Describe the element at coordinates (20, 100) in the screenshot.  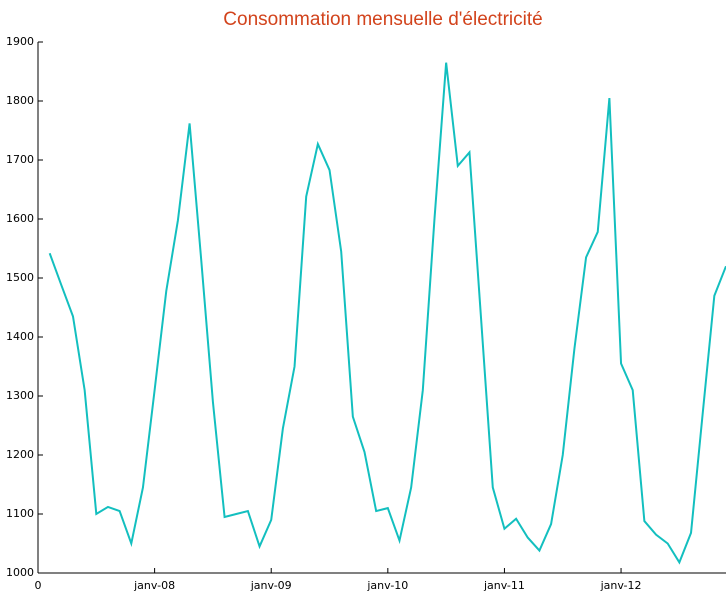
I see `y-tick-label: 1800` at that location.